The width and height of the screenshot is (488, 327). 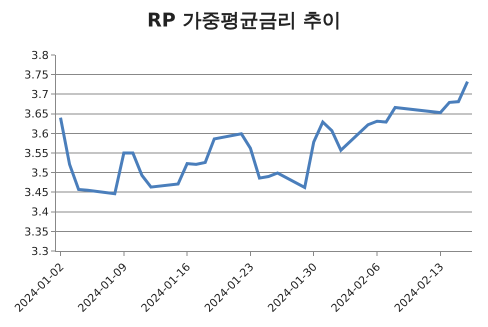 I want to click on y-tick-label: 3.35, so click(x=36, y=231).